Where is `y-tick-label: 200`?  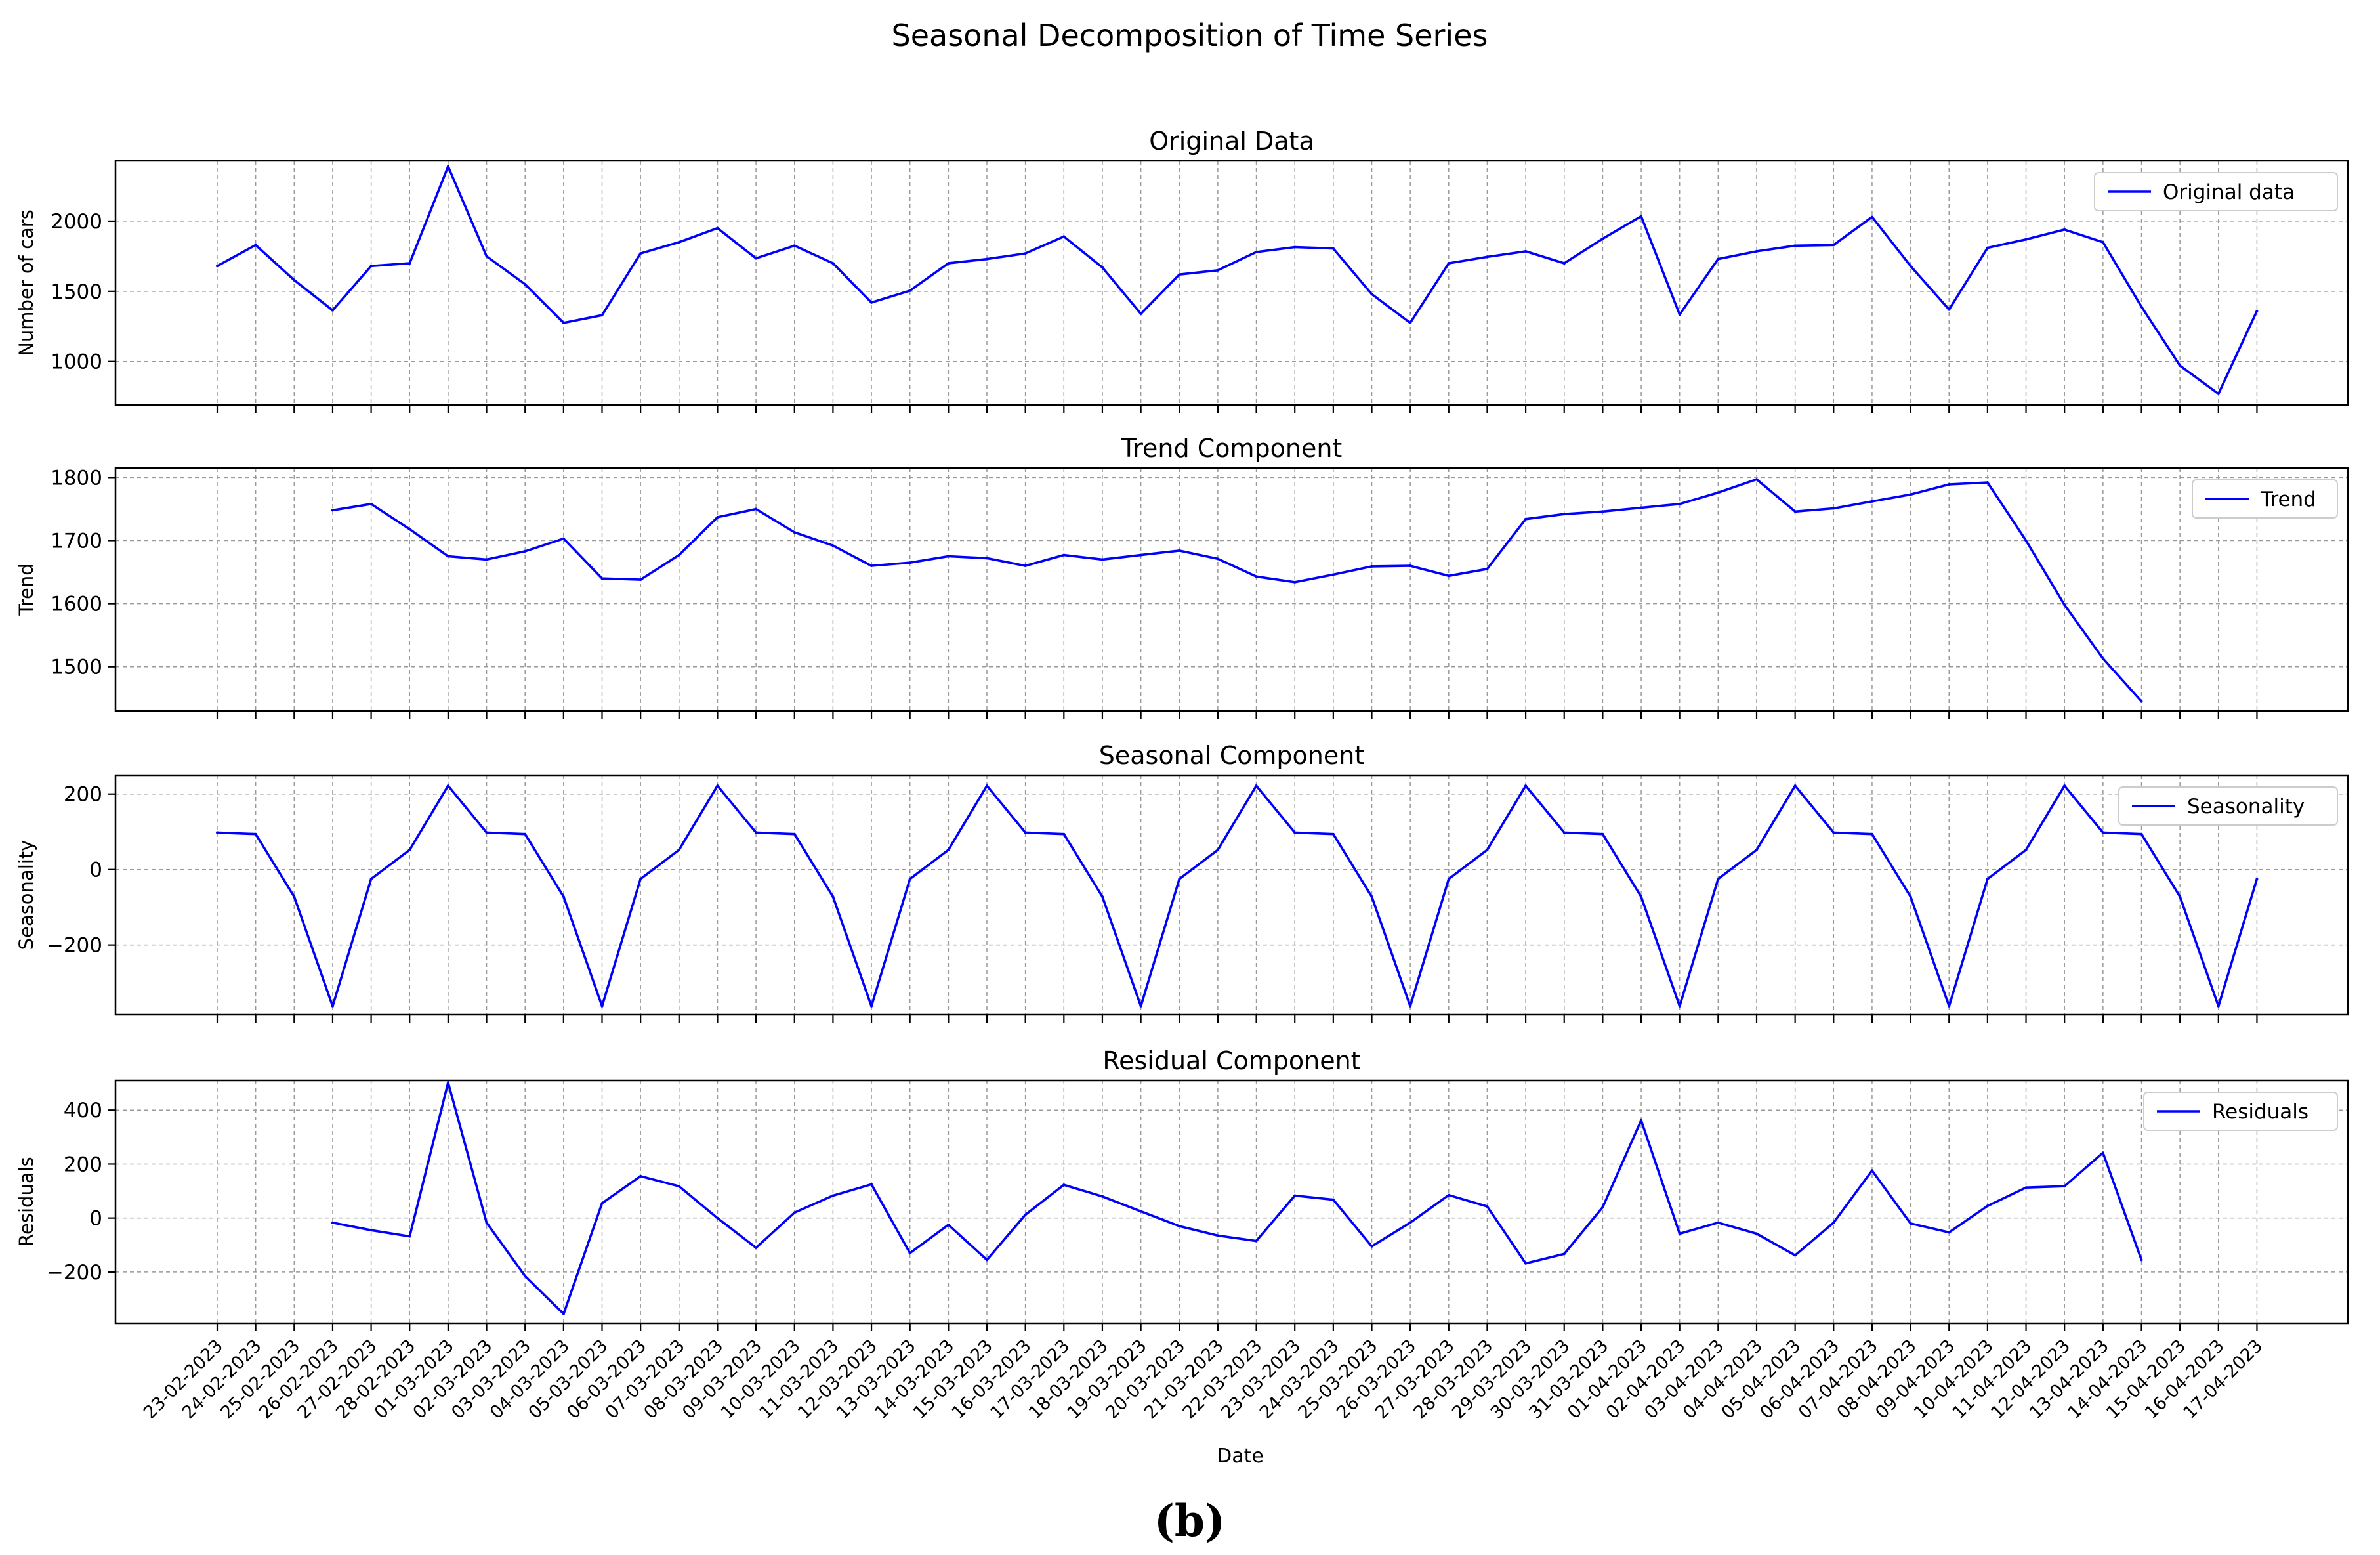
y-tick-label: 200 is located at coordinates (83, 1164).